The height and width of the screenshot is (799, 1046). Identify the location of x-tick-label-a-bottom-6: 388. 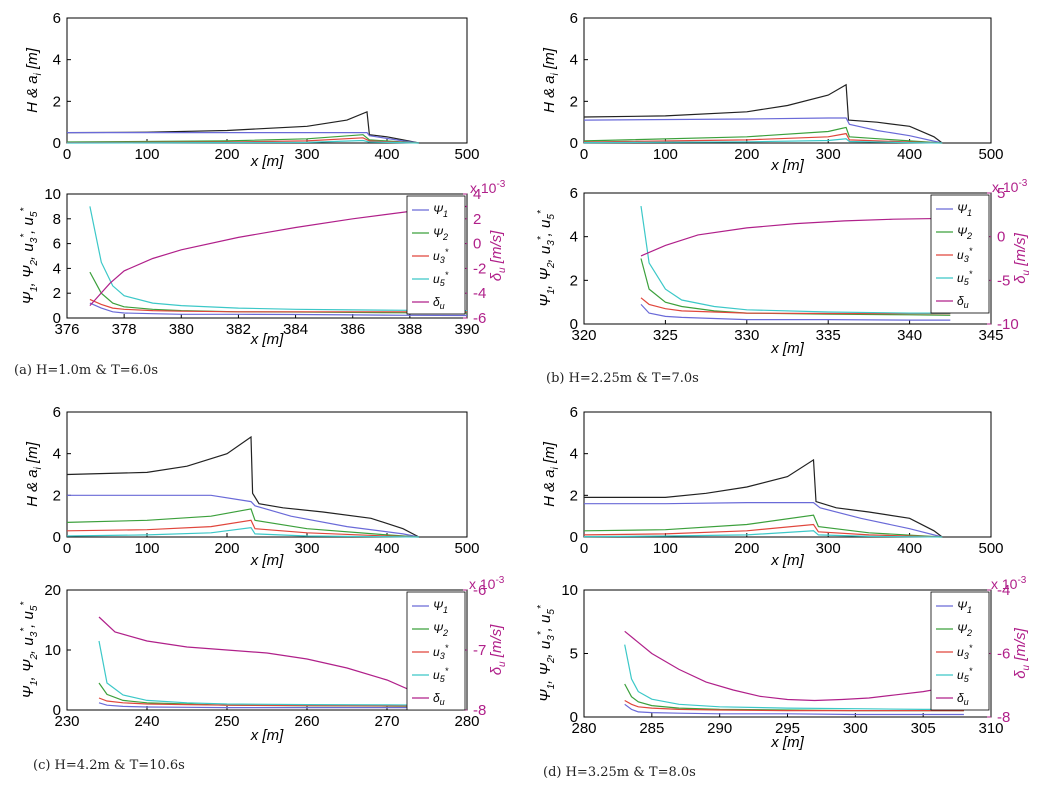
(409, 329).